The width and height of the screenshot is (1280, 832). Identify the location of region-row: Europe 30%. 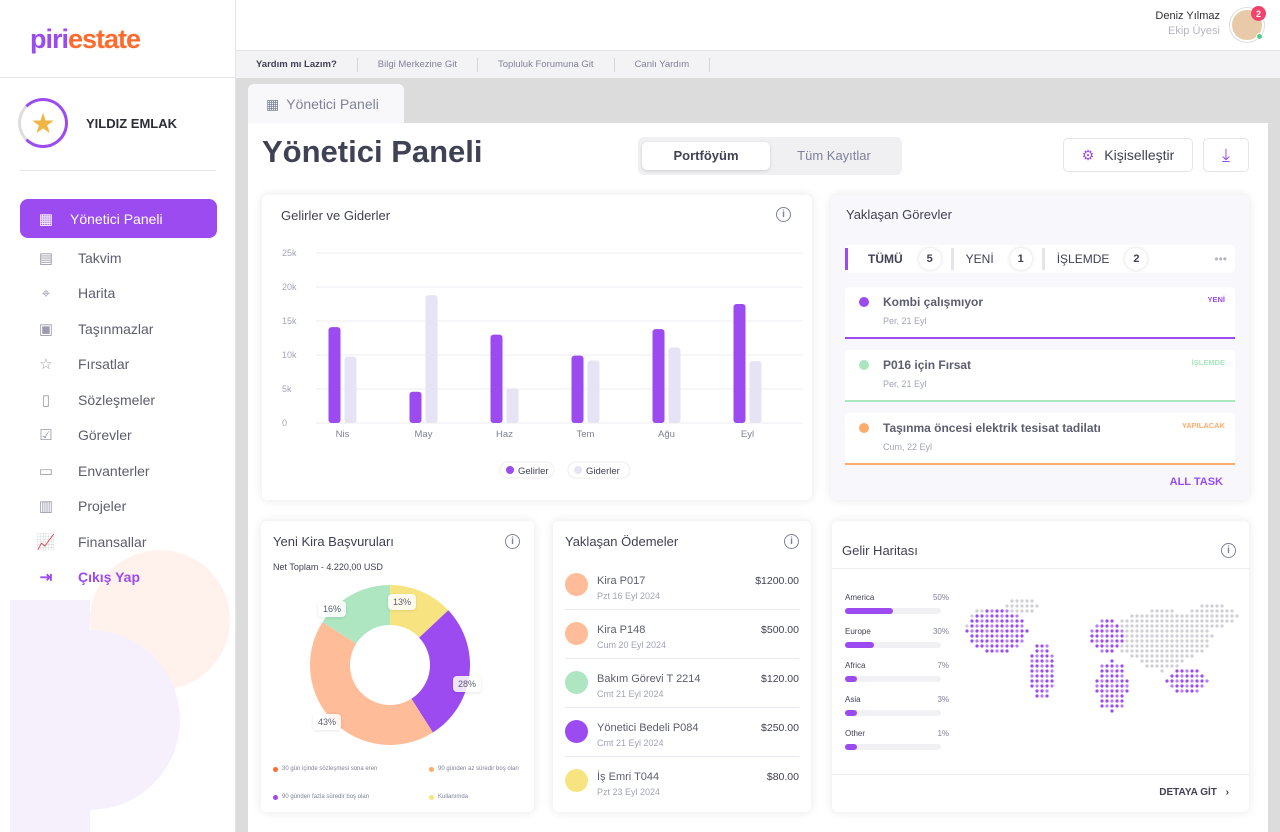
(897, 637).